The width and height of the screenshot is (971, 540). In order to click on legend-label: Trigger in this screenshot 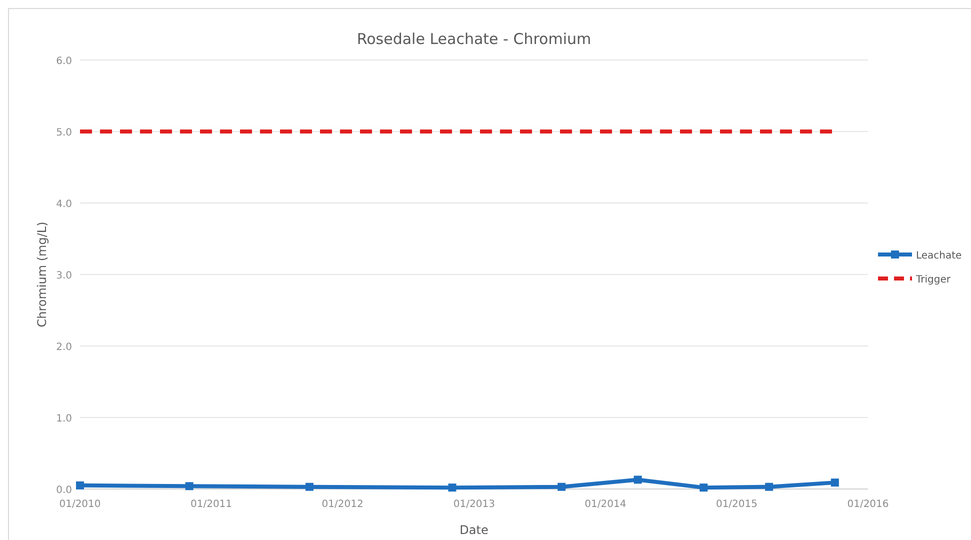, I will do `click(933, 280)`.